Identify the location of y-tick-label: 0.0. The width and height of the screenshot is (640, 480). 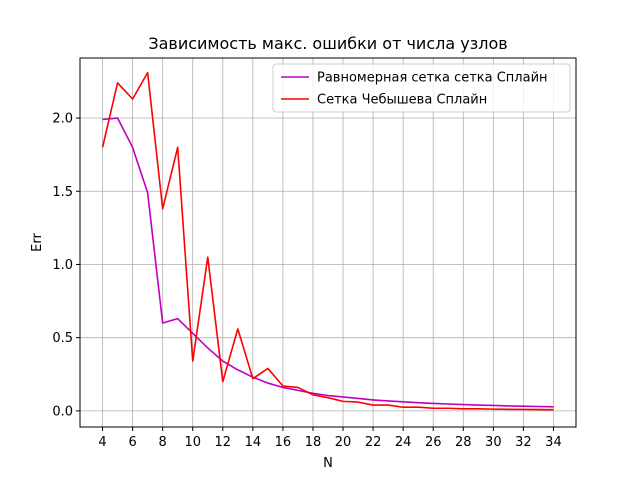
(62, 411).